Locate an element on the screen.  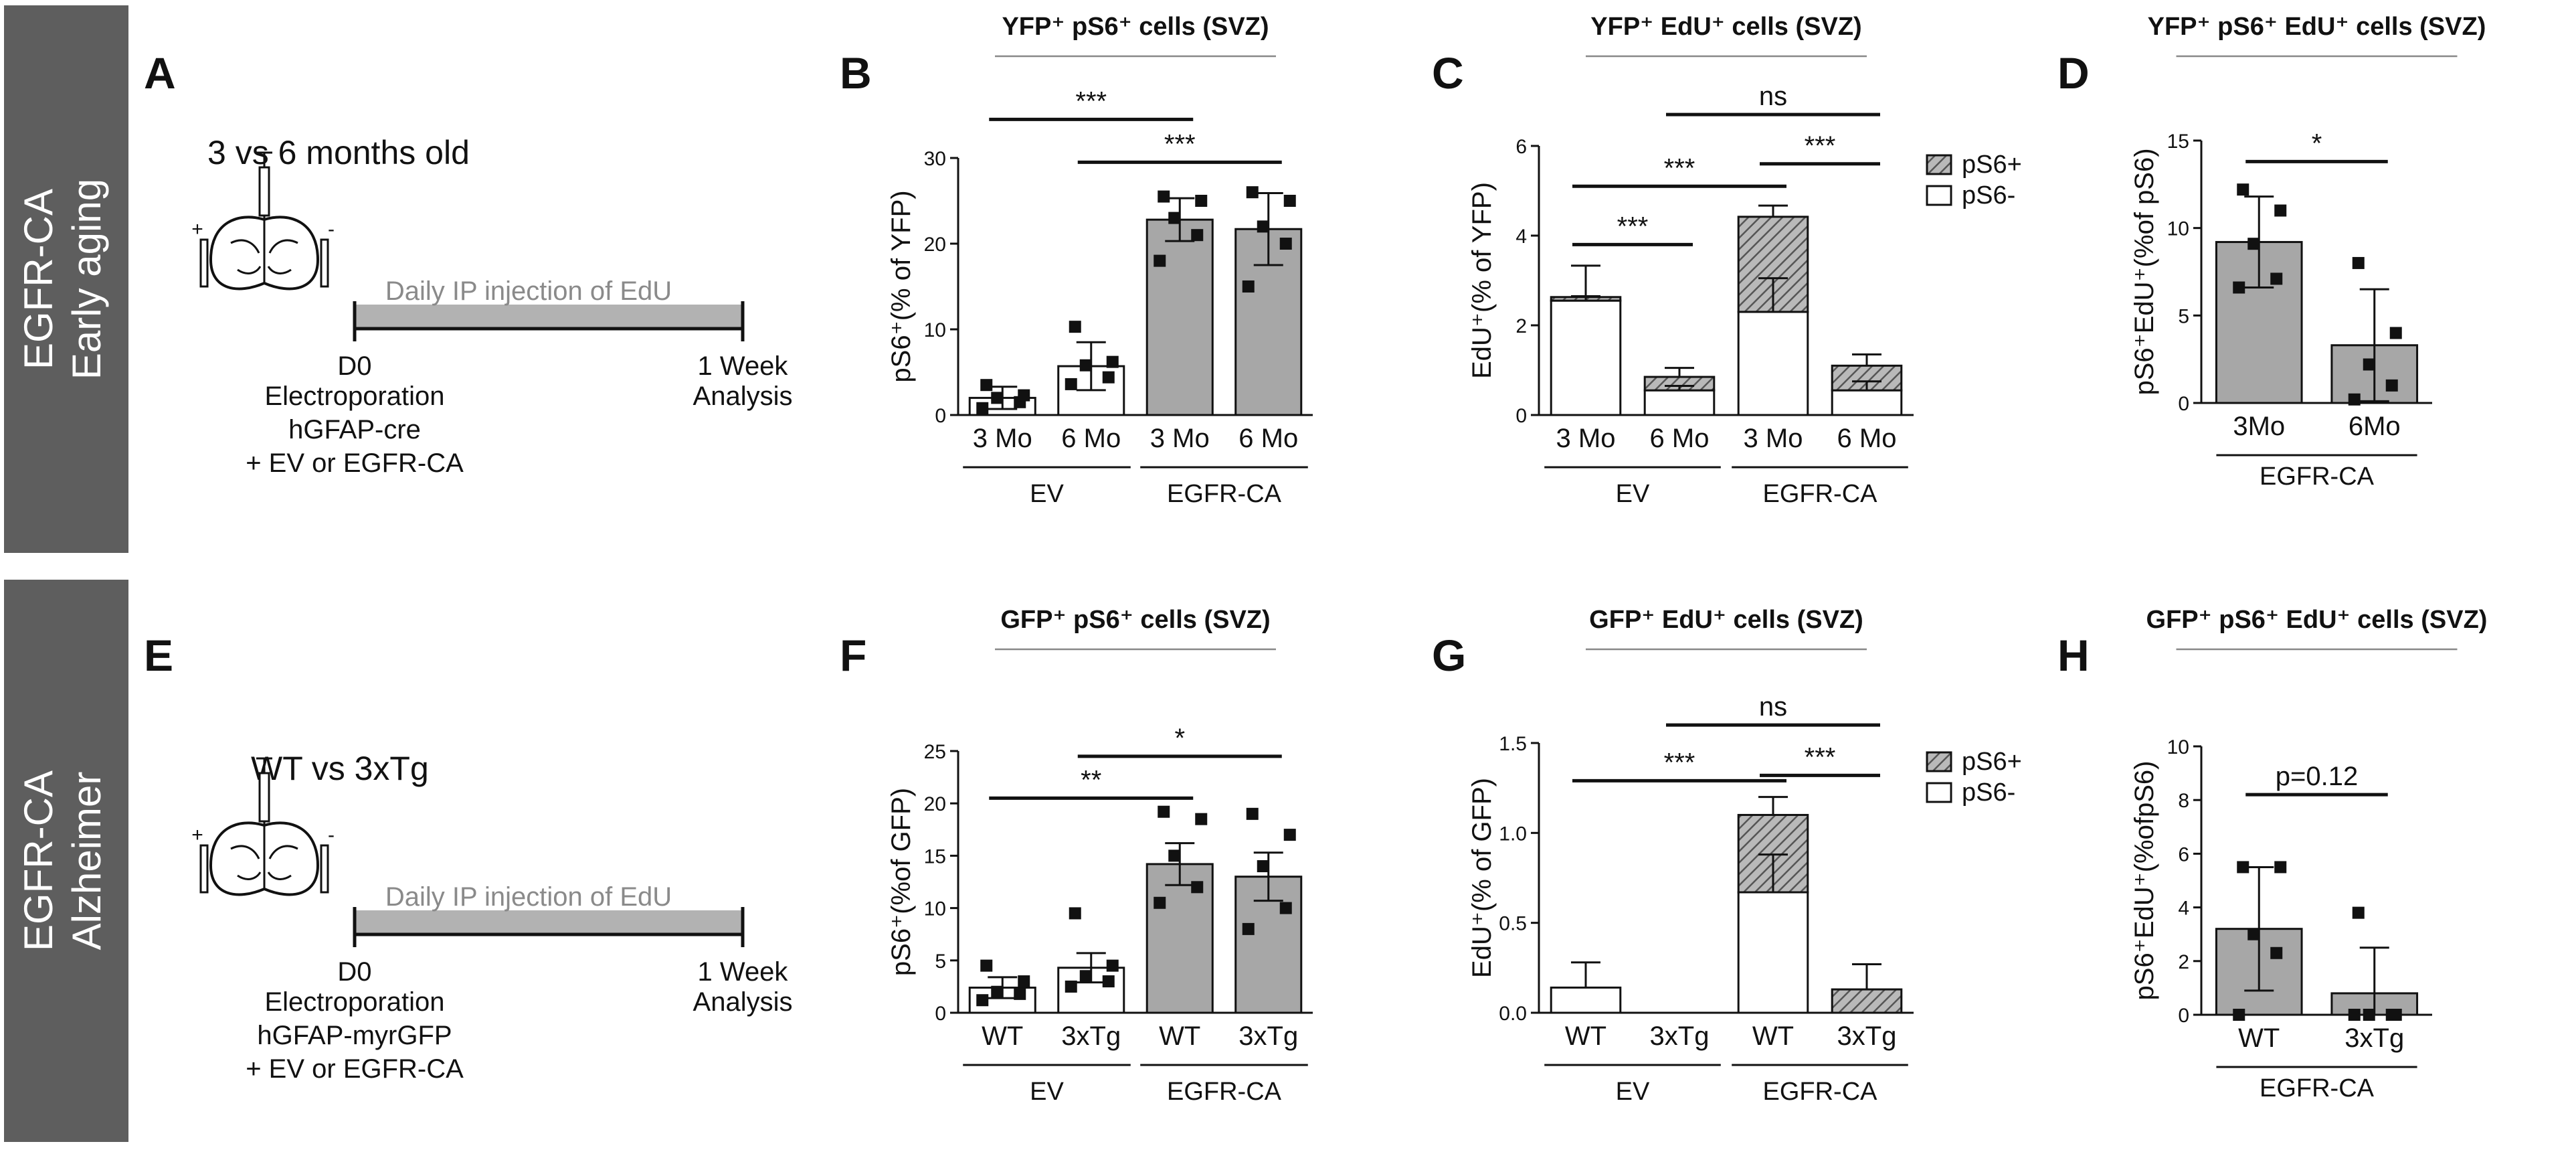
y-tick-label: 2 is located at coordinates (1521, 326).